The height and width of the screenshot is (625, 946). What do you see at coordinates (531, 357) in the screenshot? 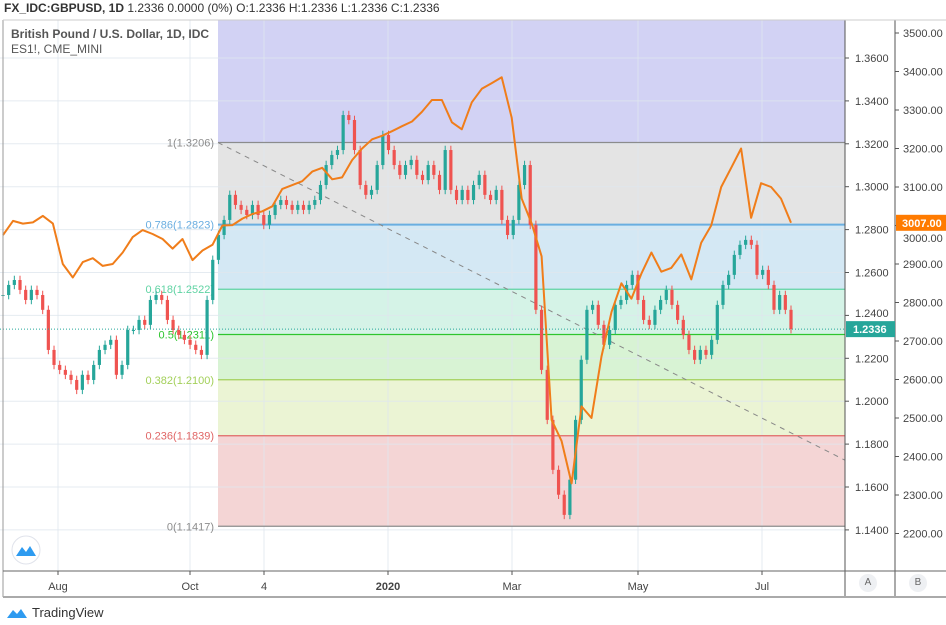
I see `fib-zone-0.5` at bounding box center [531, 357].